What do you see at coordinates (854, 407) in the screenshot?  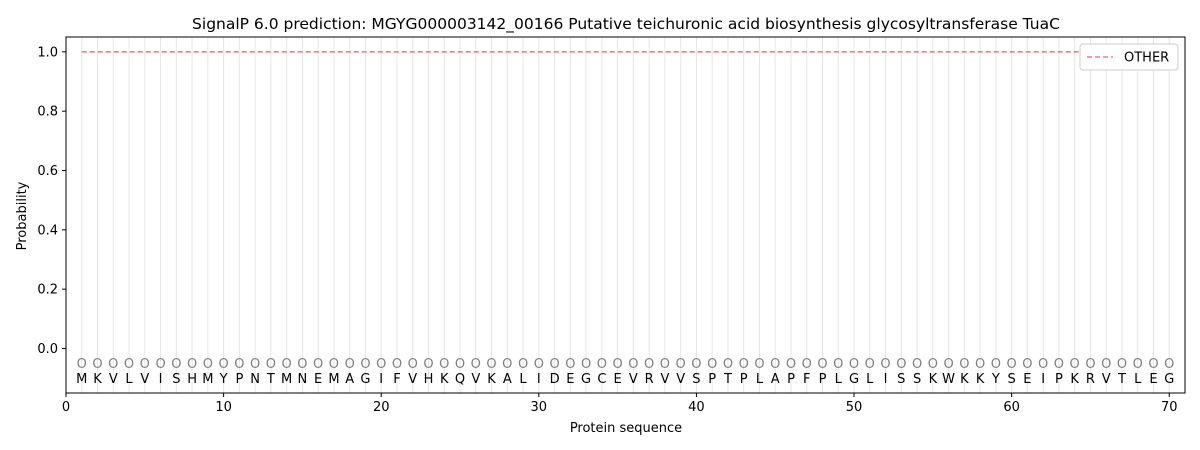 I see `x-tick-label: 50` at bounding box center [854, 407].